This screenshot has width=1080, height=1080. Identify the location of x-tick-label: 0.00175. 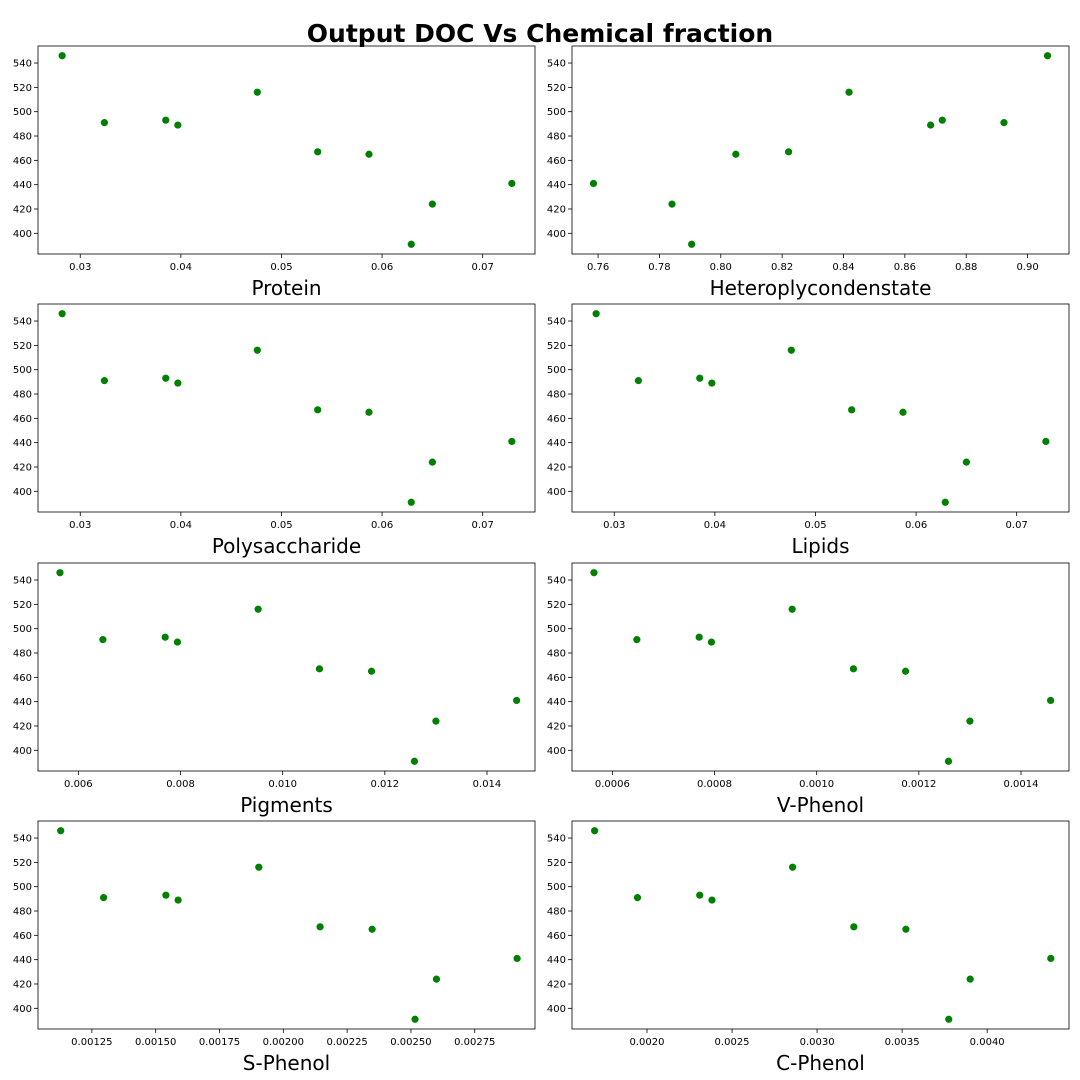
(219, 1042).